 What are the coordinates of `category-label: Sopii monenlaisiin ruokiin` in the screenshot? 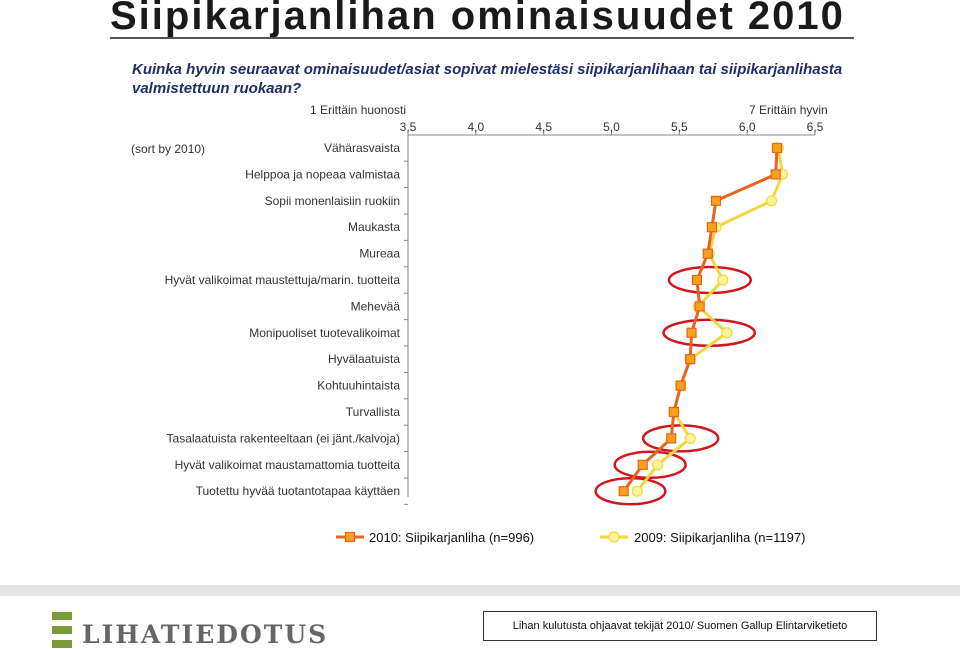 It's located at (332, 201).